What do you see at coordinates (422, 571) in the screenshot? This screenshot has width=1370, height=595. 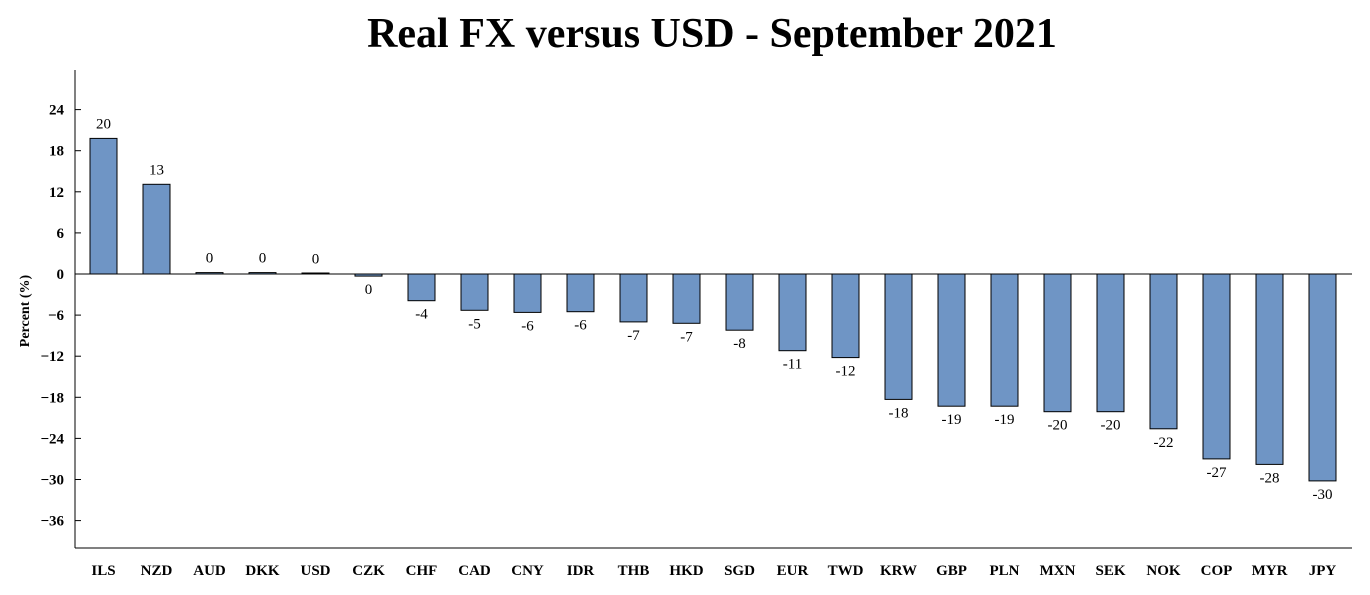 I see `x-tick-label: CHF` at bounding box center [422, 571].